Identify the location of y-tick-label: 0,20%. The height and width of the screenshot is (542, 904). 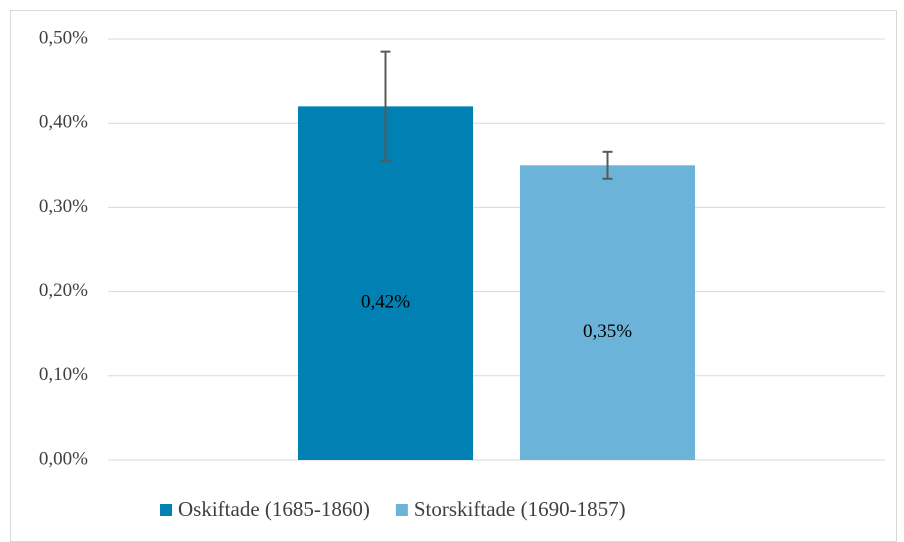
(63, 290).